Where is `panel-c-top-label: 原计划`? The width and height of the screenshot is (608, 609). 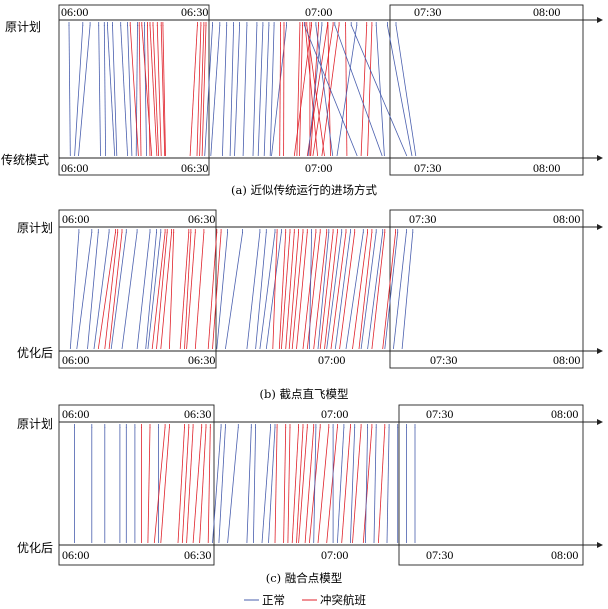 panel-c-top-label: 原计划 is located at coordinates (35, 424).